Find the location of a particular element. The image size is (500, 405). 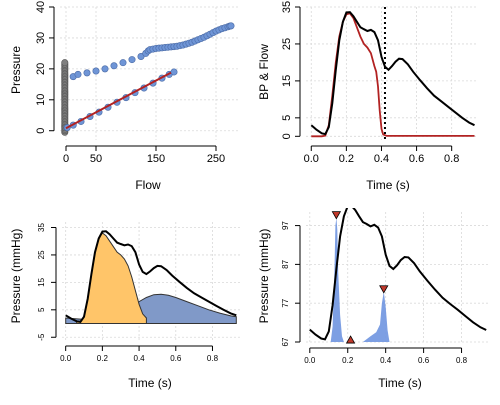

x-tick-label: 150 is located at coordinates (156, 159).